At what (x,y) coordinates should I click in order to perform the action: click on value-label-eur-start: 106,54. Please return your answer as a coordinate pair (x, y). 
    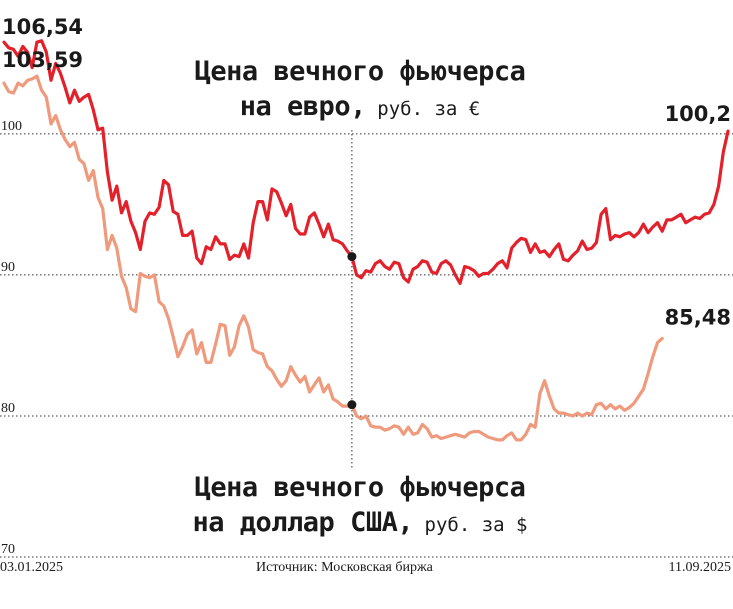
    Looking at the image, I should click on (42, 27).